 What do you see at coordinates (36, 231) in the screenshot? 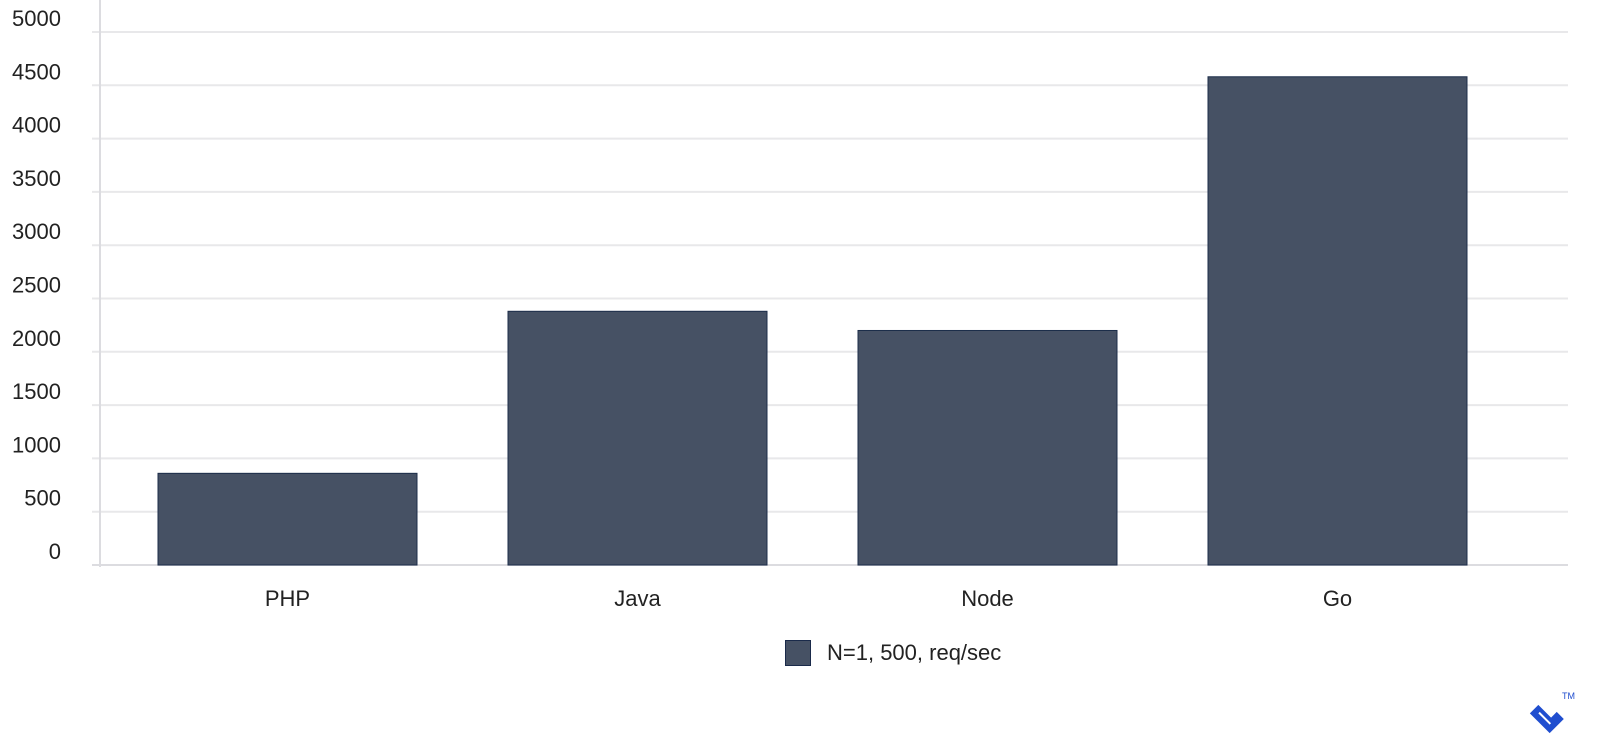
I see `y-tick-label: 3000` at bounding box center [36, 231].